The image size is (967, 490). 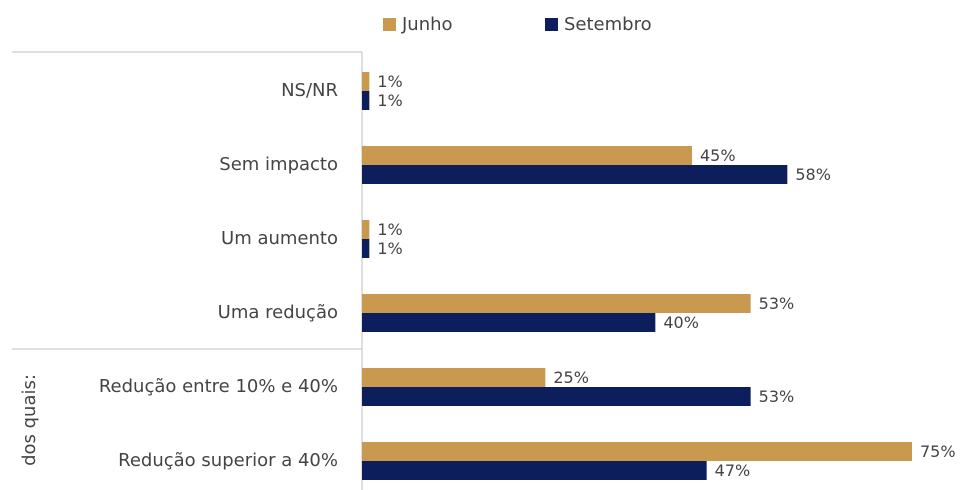 I want to click on value-label: 58%, so click(x=813, y=174).